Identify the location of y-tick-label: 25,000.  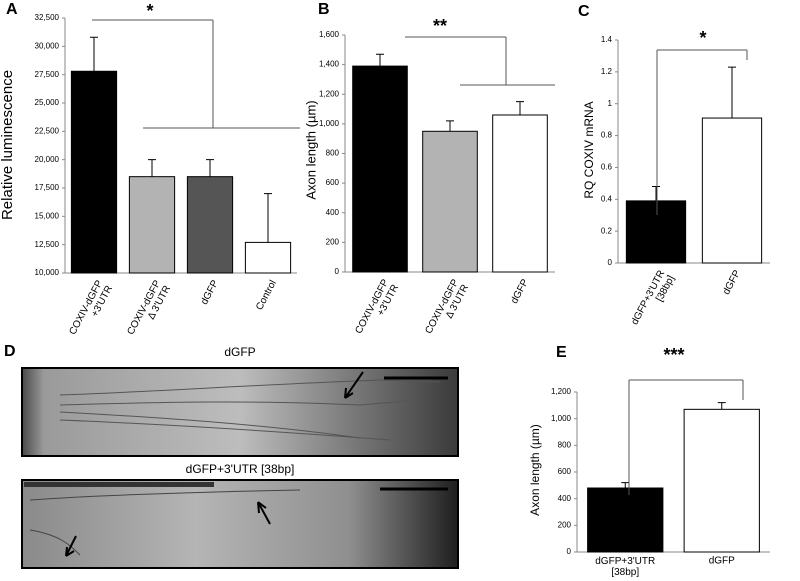
(47, 102).